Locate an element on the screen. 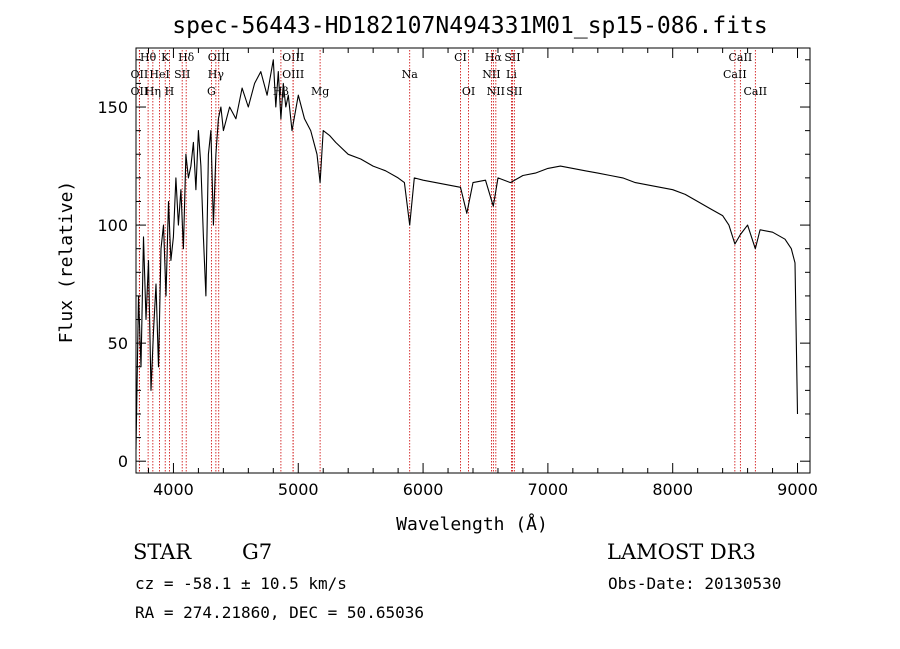  x-tick-label: 7000 is located at coordinates (548, 489).